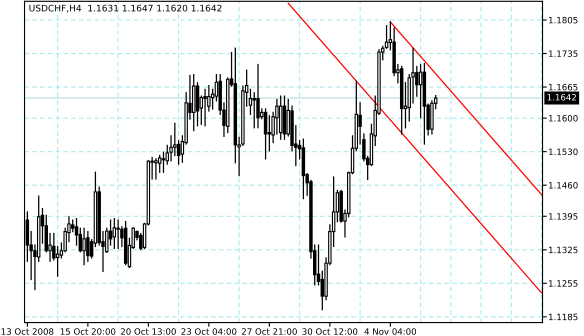 This screenshot has height=336, width=584. I want to click on y-tick-label: 1.1460, so click(563, 185).